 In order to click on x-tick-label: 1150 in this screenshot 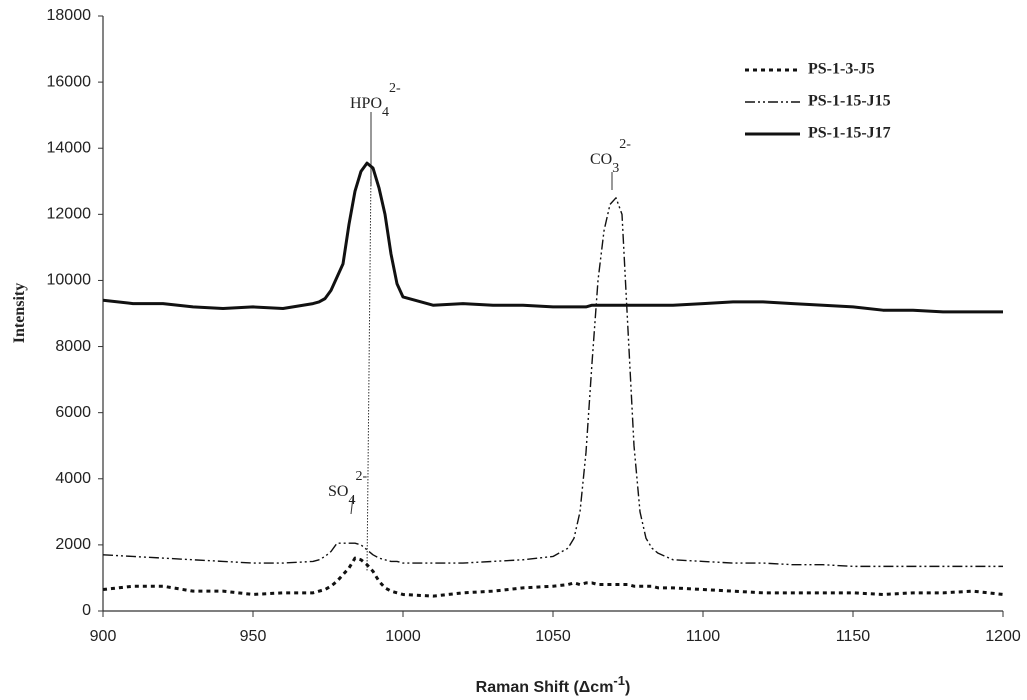, I will do `click(853, 636)`.